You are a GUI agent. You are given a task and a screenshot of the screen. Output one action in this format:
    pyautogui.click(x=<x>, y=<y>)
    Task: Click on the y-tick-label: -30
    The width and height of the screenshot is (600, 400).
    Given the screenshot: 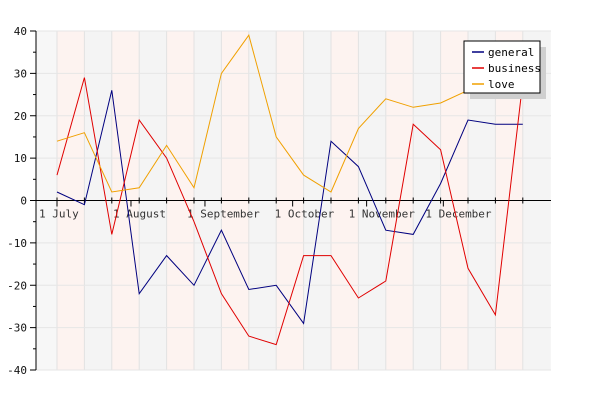 What is the action you would take?
    pyautogui.click(x=17, y=328)
    